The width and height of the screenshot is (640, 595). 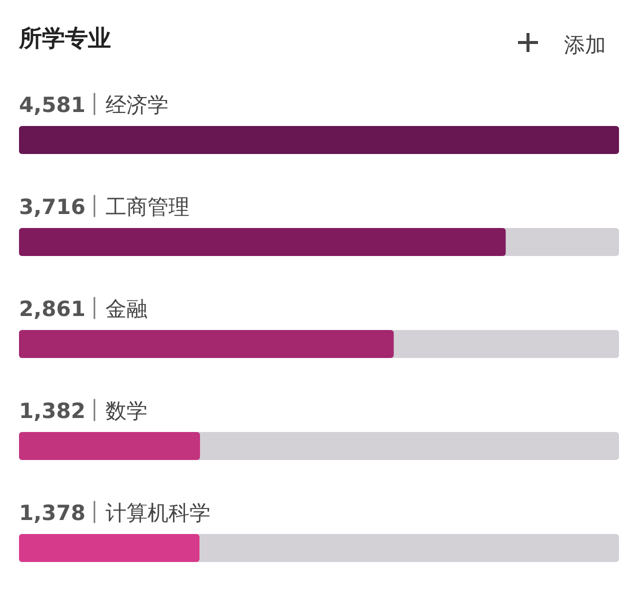 What do you see at coordinates (126, 411) in the screenshot?
I see `y-tick-label: 数学` at bounding box center [126, 411].